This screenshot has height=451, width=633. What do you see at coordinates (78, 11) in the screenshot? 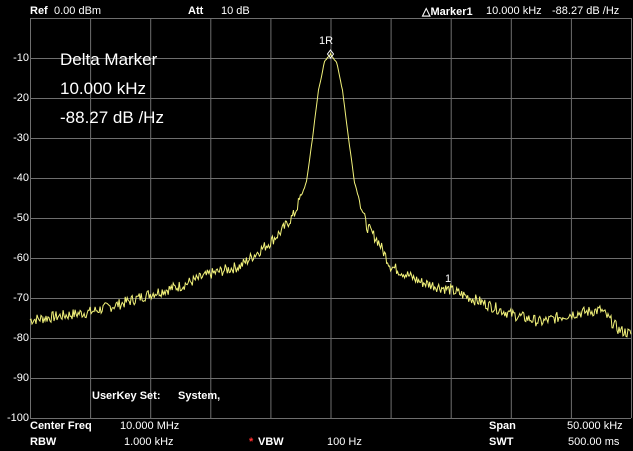
I see `ref-value: 0.00 dBm` at bounding box center [78, 11].